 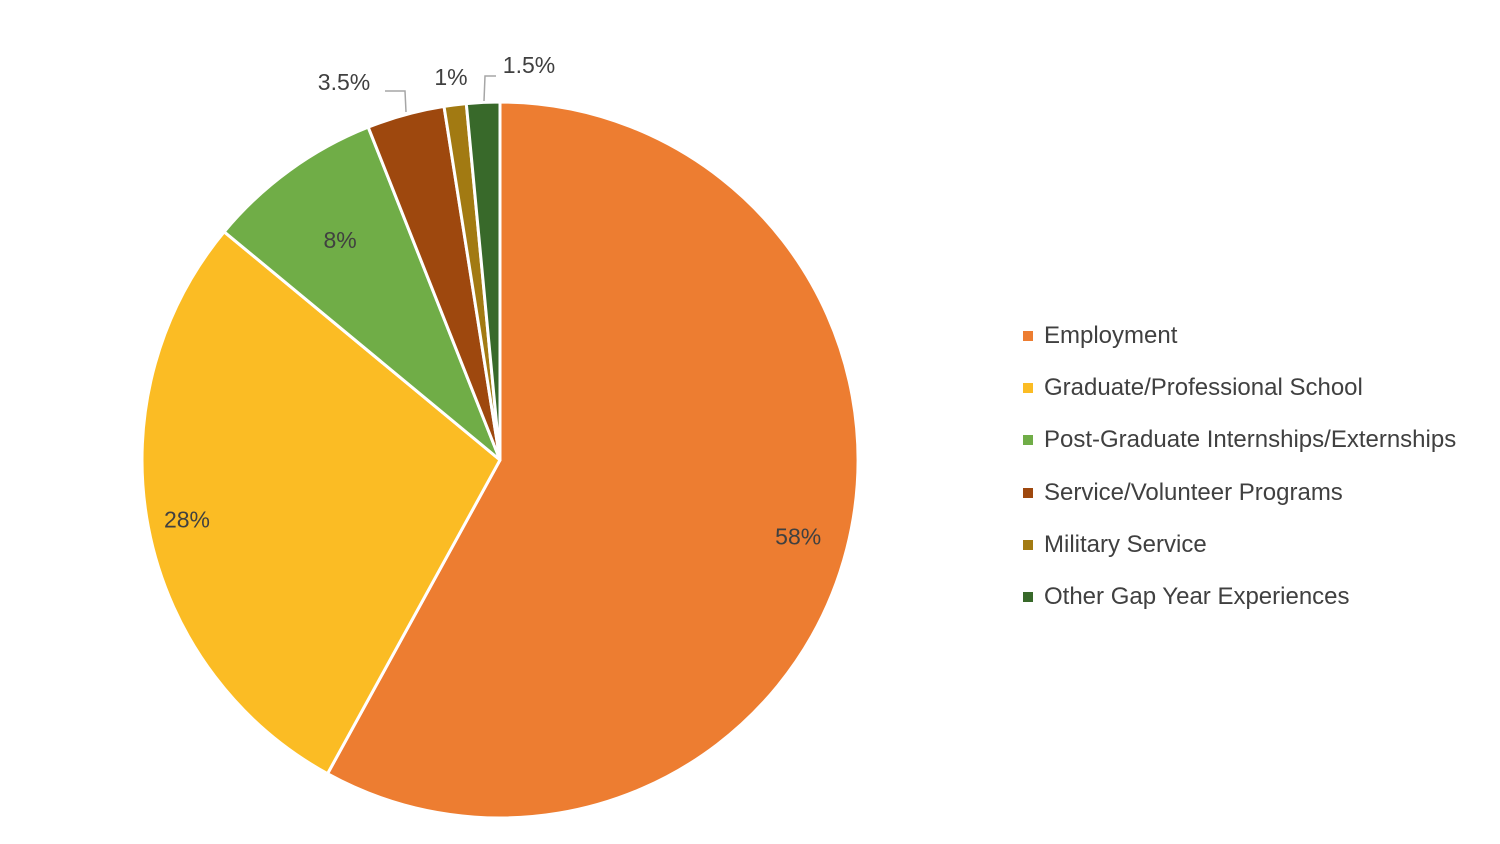 What do you see at coordinates (339, 240) in the screenshot?
I see `data-label-post-graduate-internships-externships: 8%` at bounding box center [339, 240].